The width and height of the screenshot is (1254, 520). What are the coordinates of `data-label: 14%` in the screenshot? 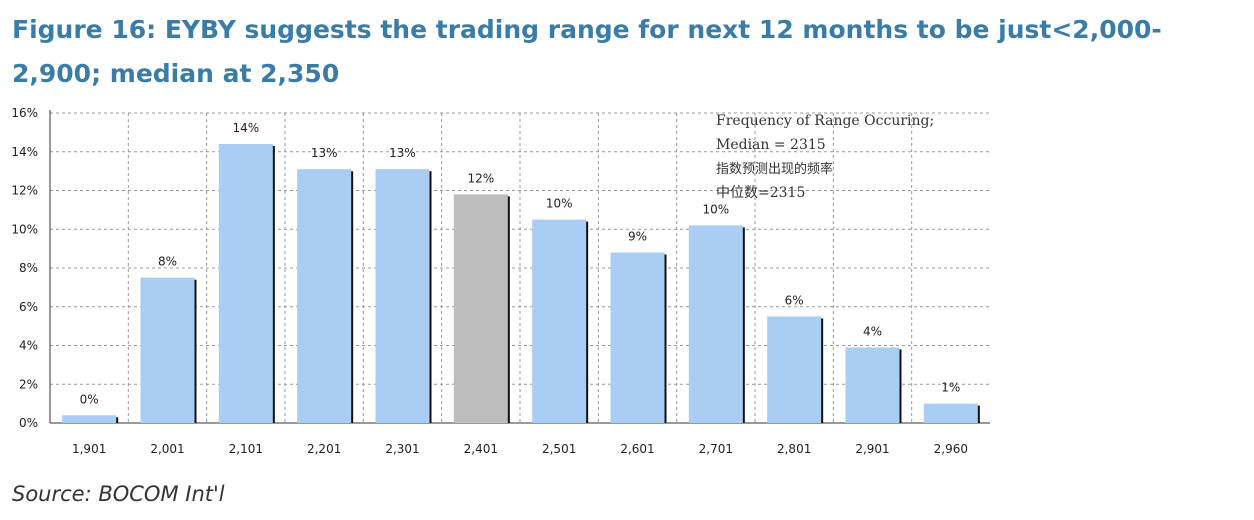 It's located at (245, 128).